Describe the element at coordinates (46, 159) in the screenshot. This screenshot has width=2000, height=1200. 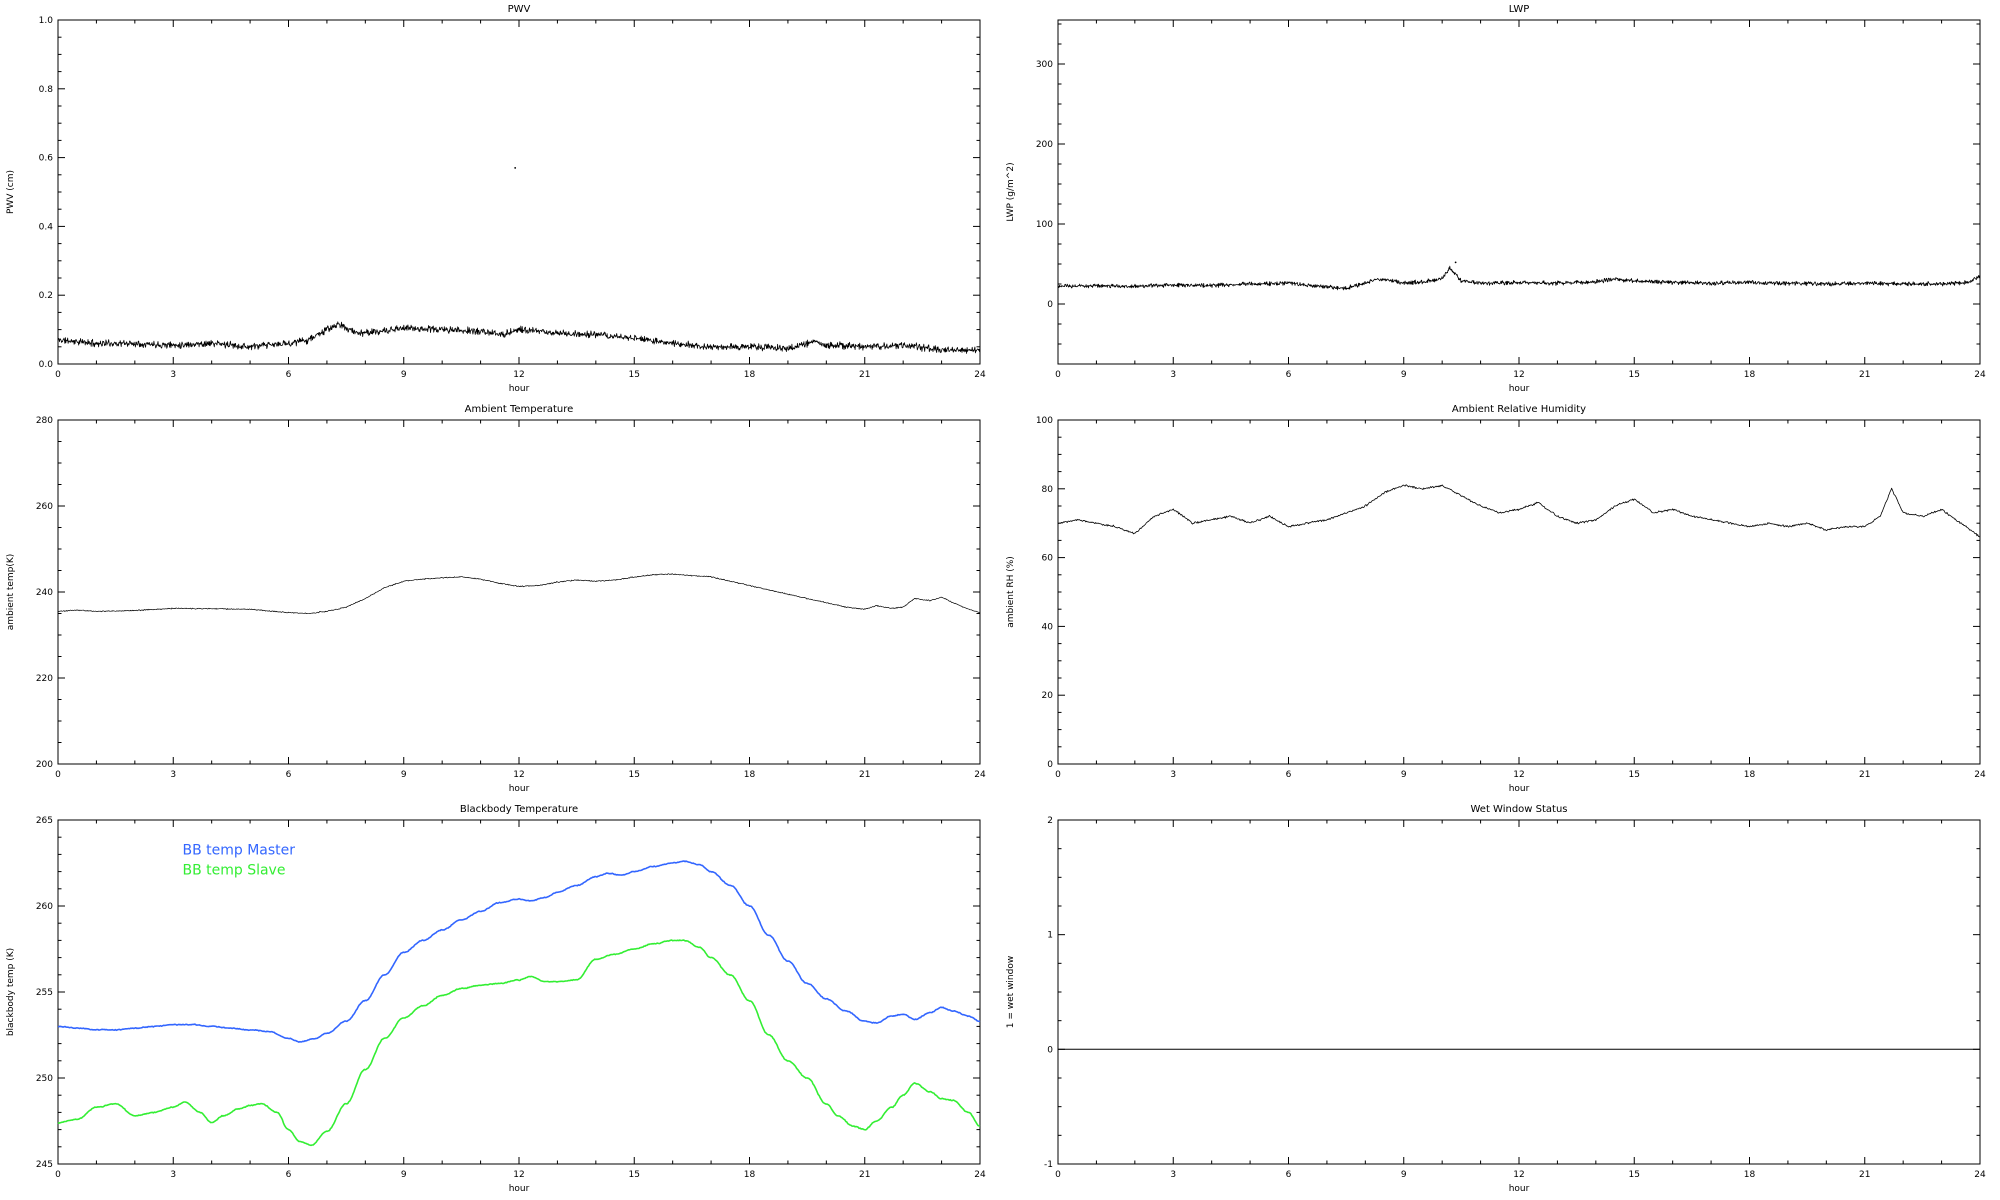
I see `y-tick-label: 0.6` at that location.